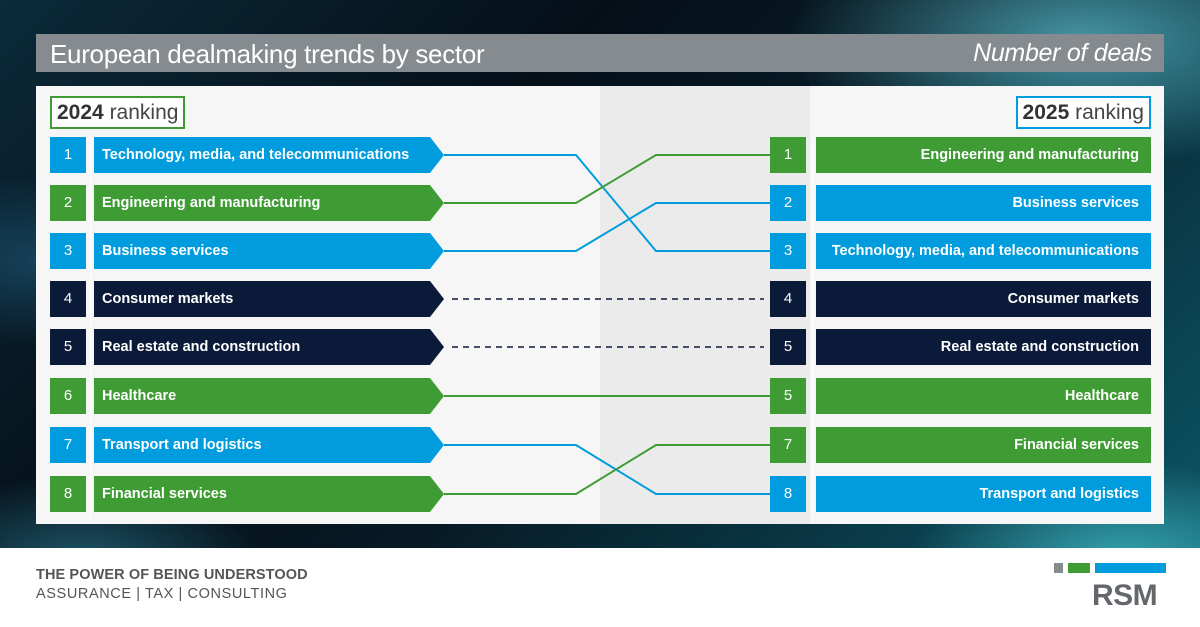 The width and height of the screenshot is (1200, 627). What do you see at coordinates (269, 203) in the screenshot?
I see `left-sector-bar: Engineering and manufacturing` at bounding box center [269, 203].